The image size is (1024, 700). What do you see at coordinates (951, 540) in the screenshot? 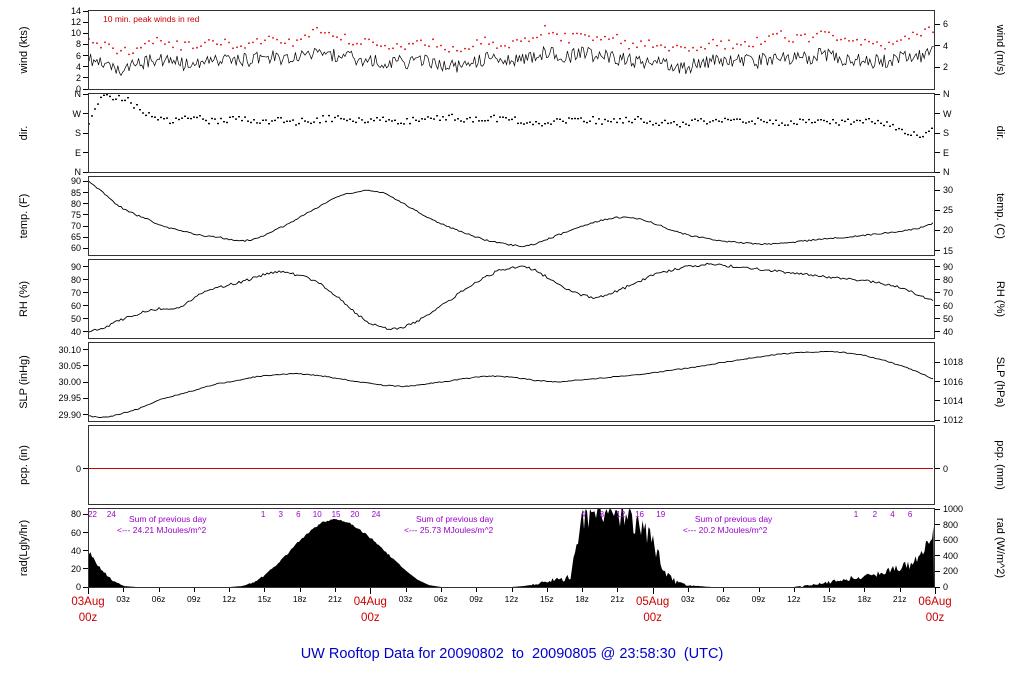
I see `y-tick-label-right: 600` at bounding box center [951, 540].